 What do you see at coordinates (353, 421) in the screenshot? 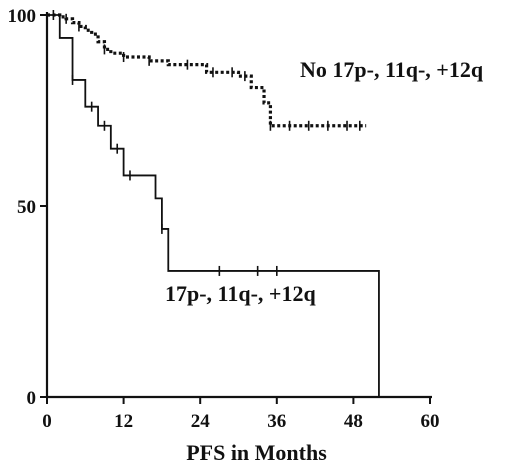
I see `x-tick-label: 48` at bounding box center [353, 421].